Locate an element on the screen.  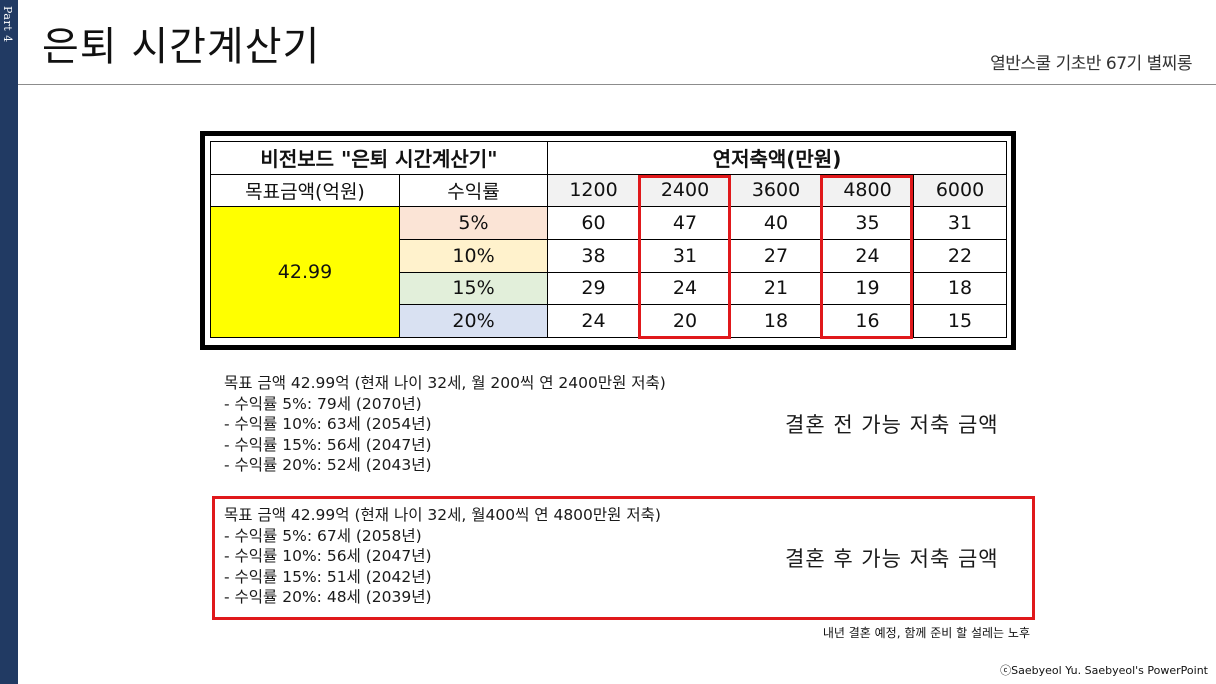
table-cell: 40 is located at coordinates (776, 223).